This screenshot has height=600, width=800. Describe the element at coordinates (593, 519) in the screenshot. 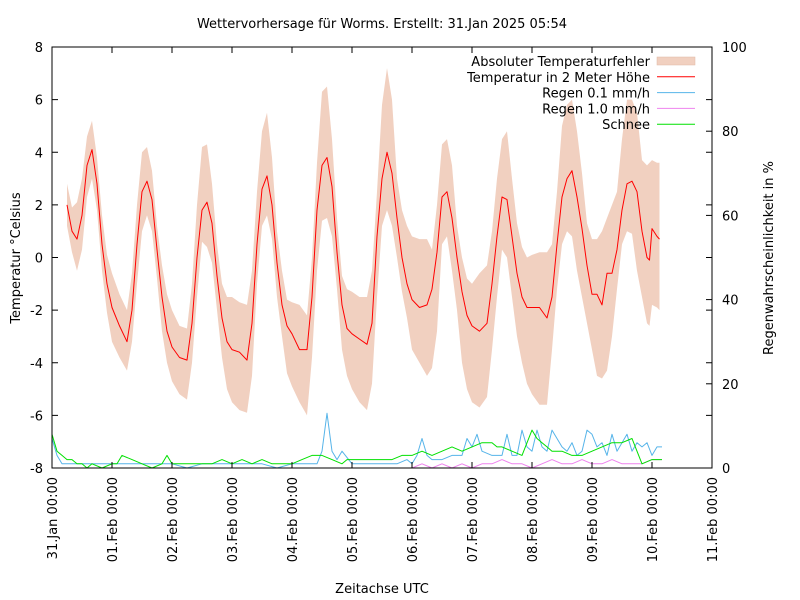

I see `x-tick-label: 09.Feb 00:00` at that location.